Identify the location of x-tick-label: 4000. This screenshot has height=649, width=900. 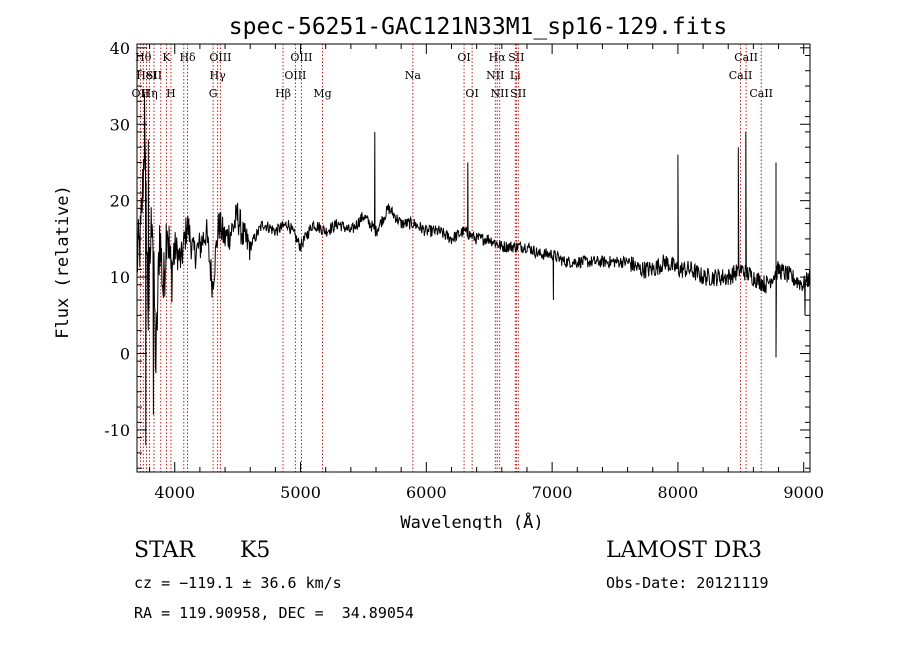
(174, 492).